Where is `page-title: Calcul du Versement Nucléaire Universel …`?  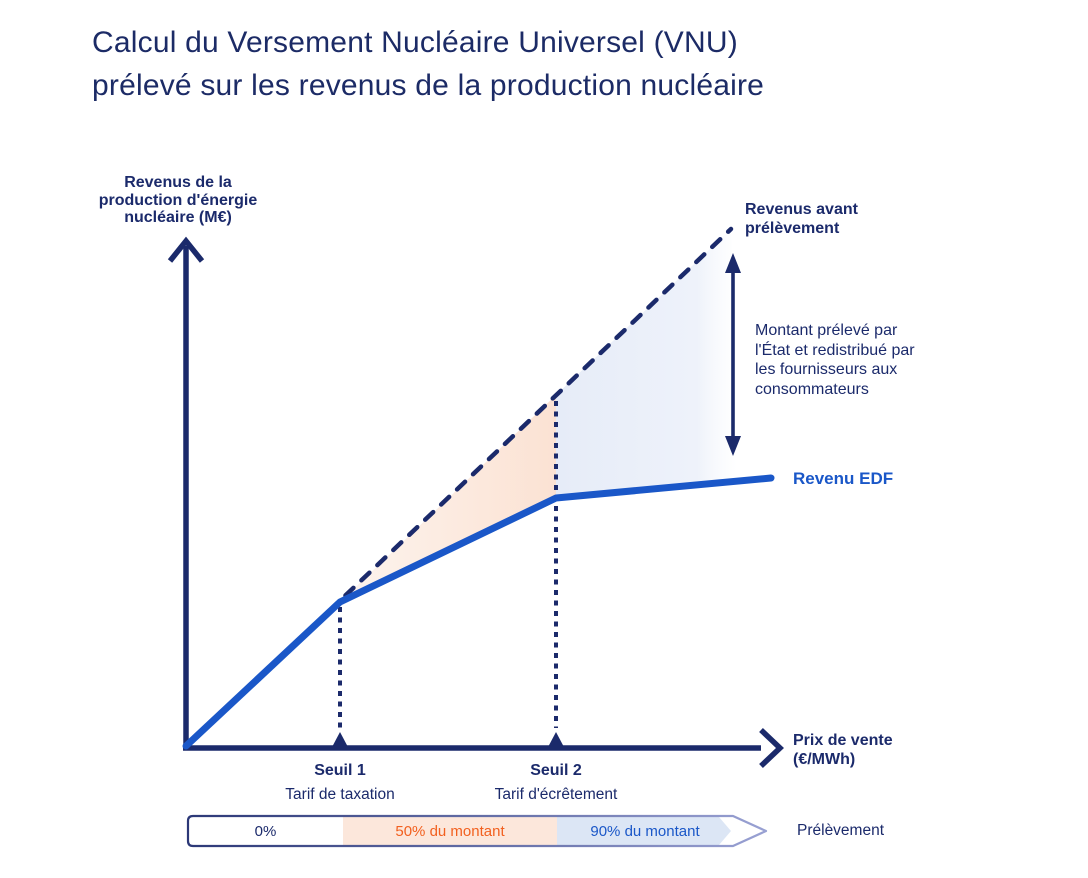 page-title: Calcul du Versement Nucléaire Universel … is located at coordinates (428, 64).